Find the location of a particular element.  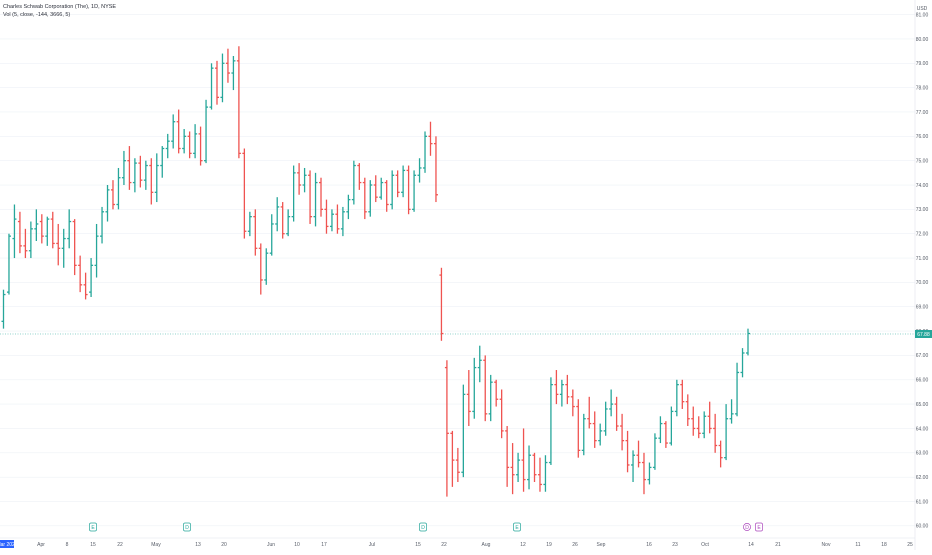

x-tick-label: 12 is located at coordinates (523, 545).